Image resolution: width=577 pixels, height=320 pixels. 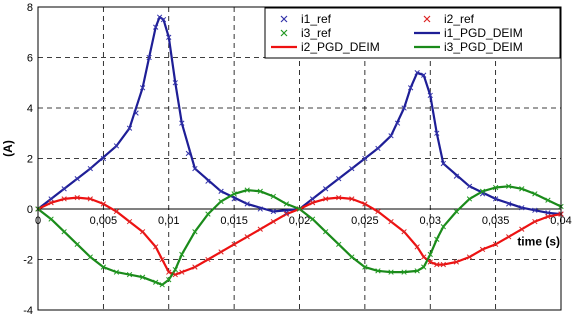 What do you see at coordinates (30, 8) in the screenshot?
I see `y-tick-label: 8` at bounding box center [30, 8].